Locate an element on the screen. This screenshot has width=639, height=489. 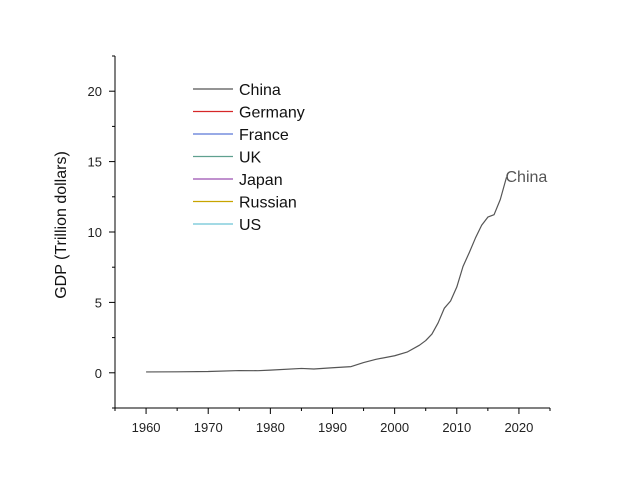
y-tick-label: 5 is located at coordinates (98, 302).